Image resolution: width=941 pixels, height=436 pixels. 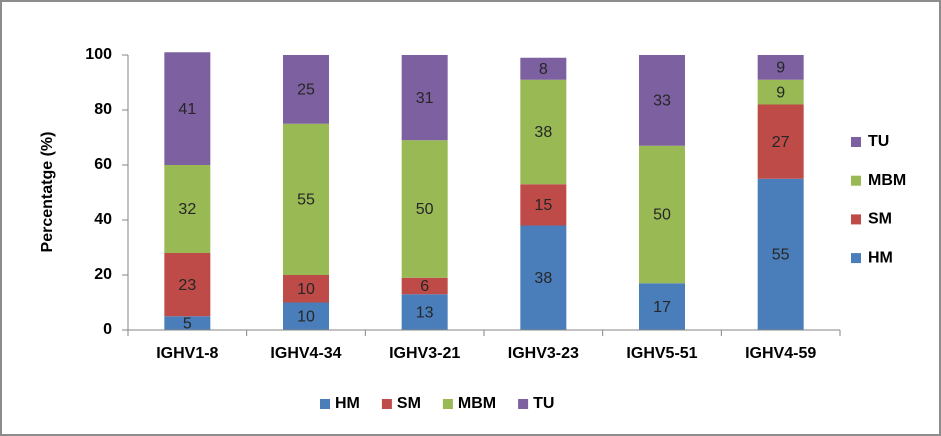 I want to click on x-tick-label: IGHV4-34, so click(x=305, y=353).